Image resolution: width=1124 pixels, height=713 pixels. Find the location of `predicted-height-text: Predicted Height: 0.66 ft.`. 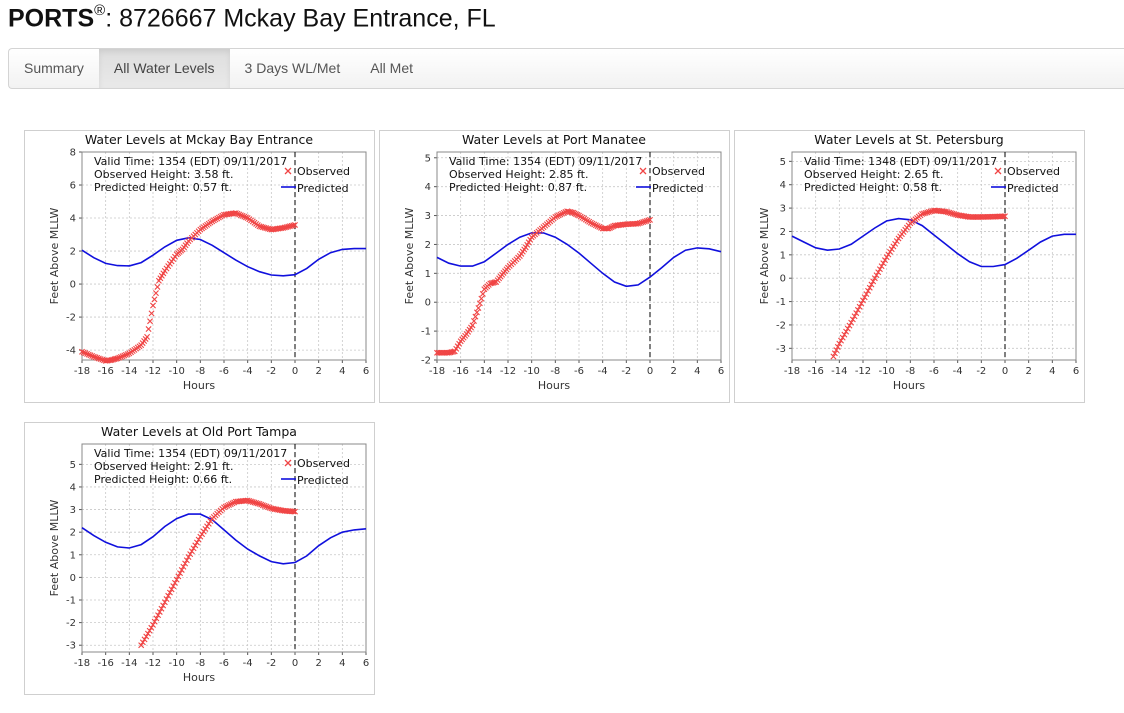

predicted-height-text: Predicted Height: 0.66 ft. is located at coordinates (163, 479).